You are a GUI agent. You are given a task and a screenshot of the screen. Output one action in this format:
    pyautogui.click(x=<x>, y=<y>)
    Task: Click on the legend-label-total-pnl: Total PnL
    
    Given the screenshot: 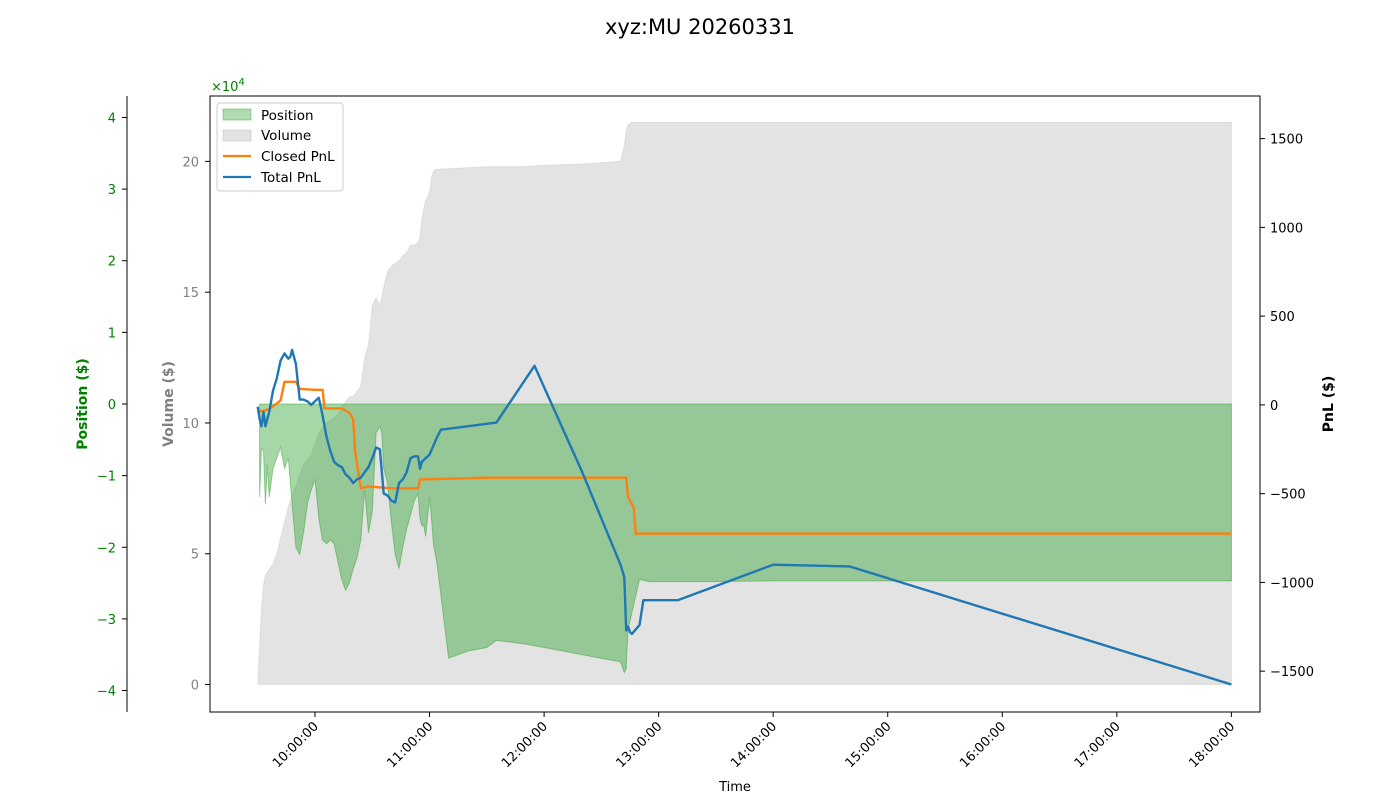 What is the action you would take?
    pyautogui.click(x=290, y=178)
    